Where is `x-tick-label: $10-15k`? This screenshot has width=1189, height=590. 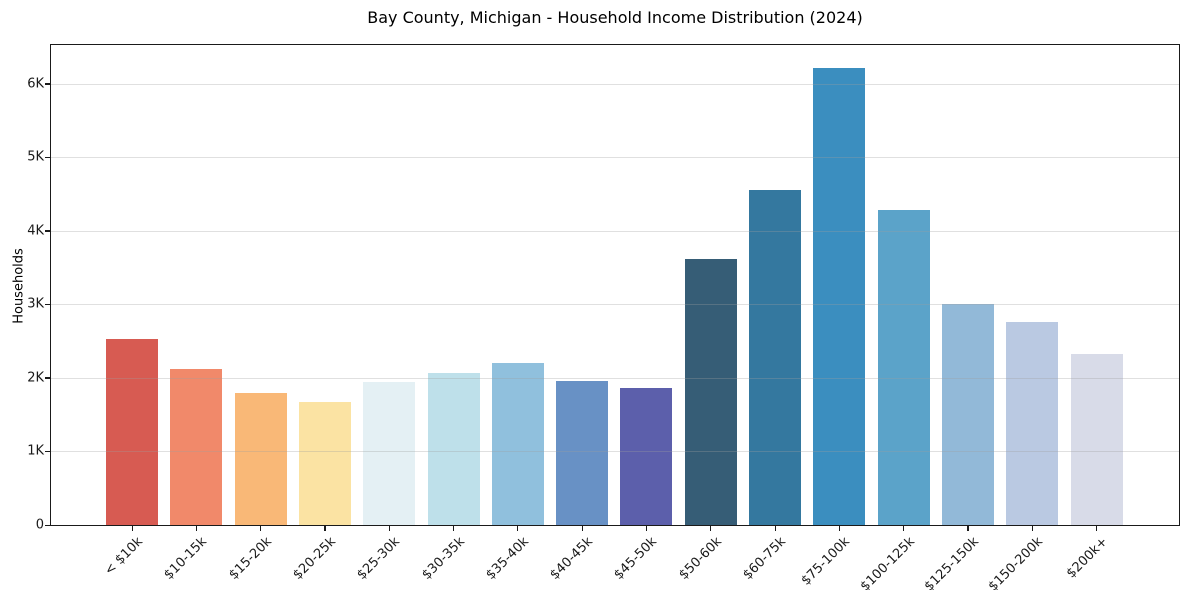 x-tick-label: $10-15k is located at coordinates (186, 558).